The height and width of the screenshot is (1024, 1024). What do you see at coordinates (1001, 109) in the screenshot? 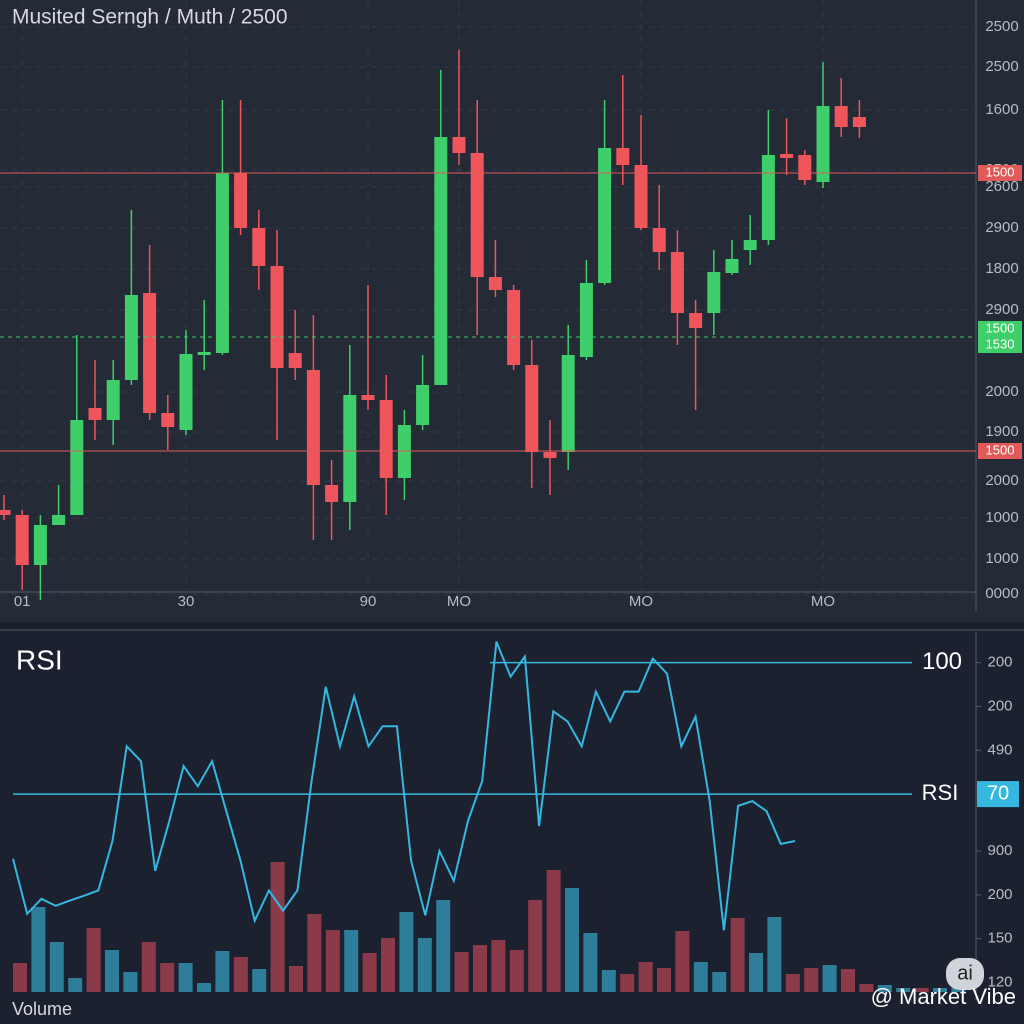
I see `y-tick-label: 1600` at bounding box center [1001, 109].